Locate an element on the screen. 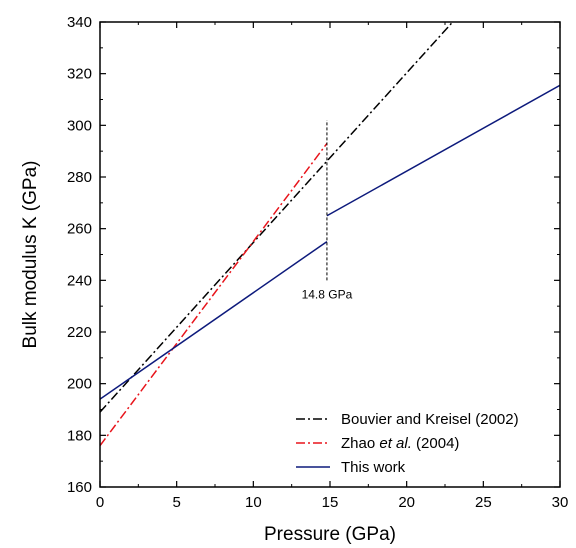  y-tick-label: 160 is located at coordinates (79, 487).